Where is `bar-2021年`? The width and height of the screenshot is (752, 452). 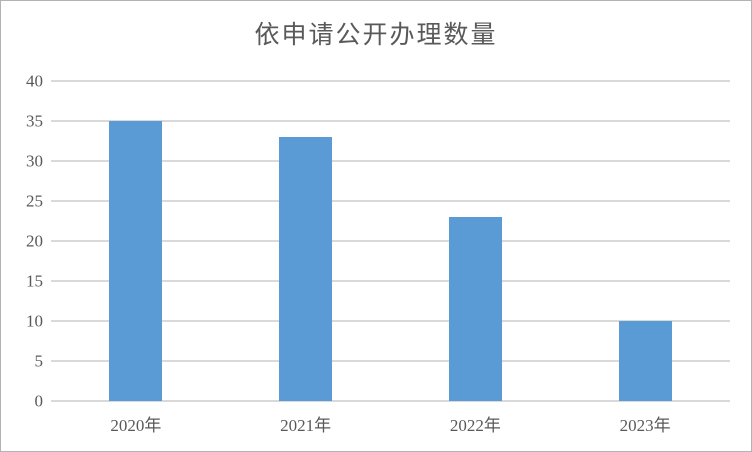 bar-2021年 is located at coordinates (306, 269).